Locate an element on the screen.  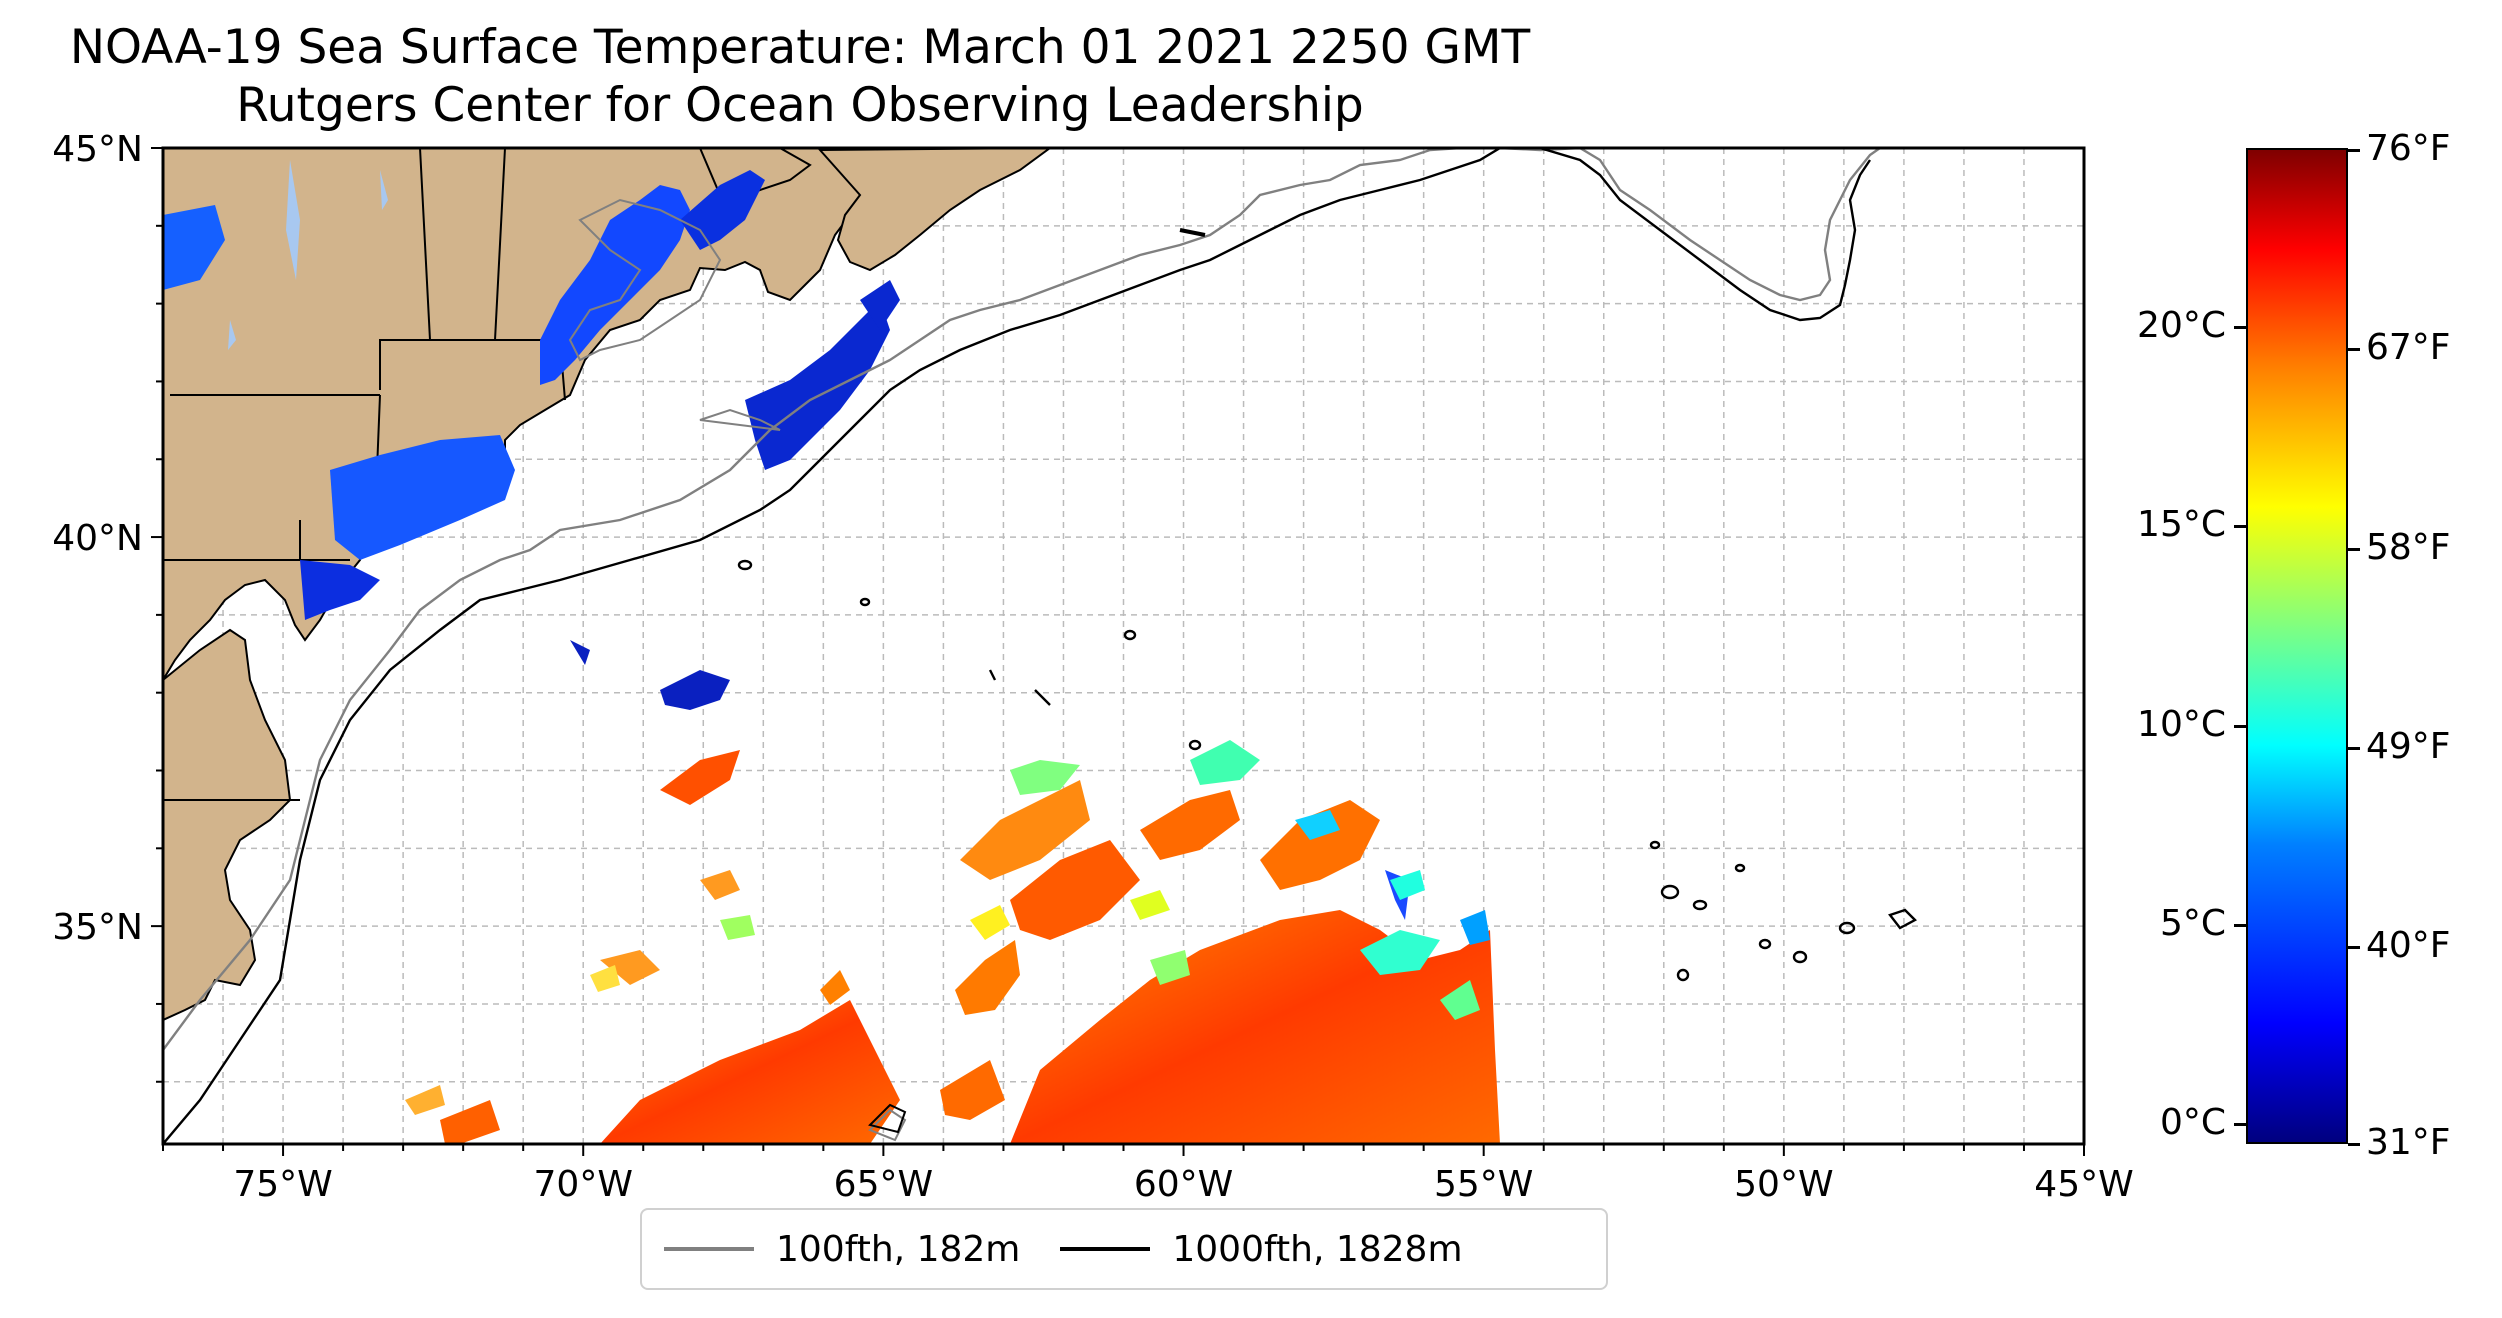
colorbar is located at coordinates (2297, 646).